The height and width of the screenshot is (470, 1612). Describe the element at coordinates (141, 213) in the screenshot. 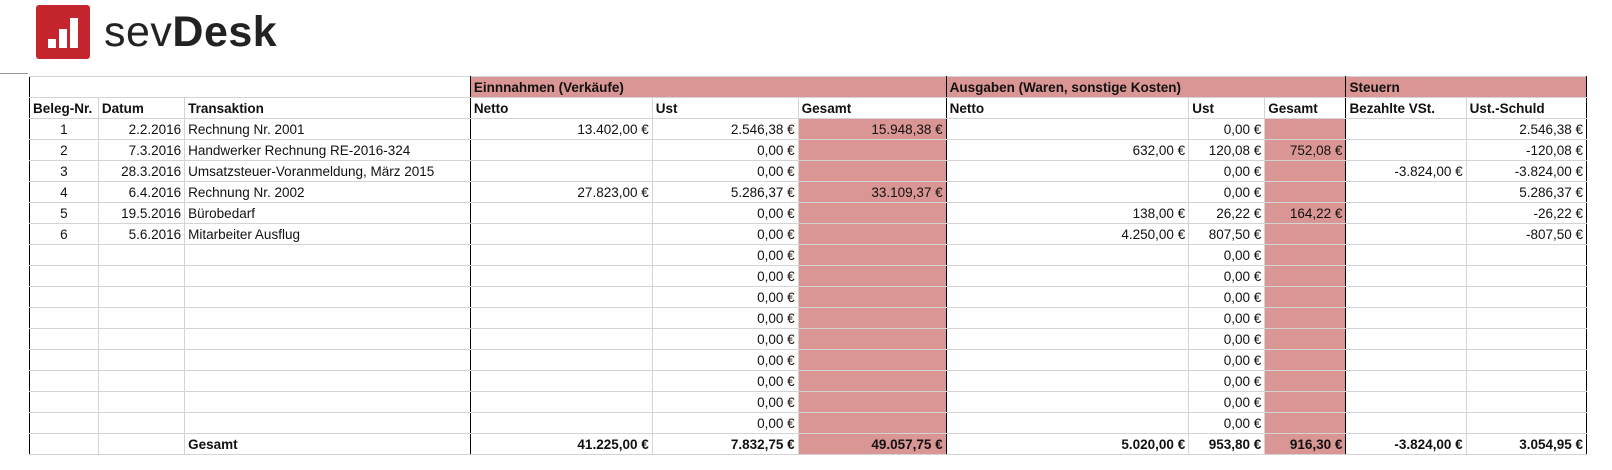

I see `cell-datum: 19.5.2016` at that location.